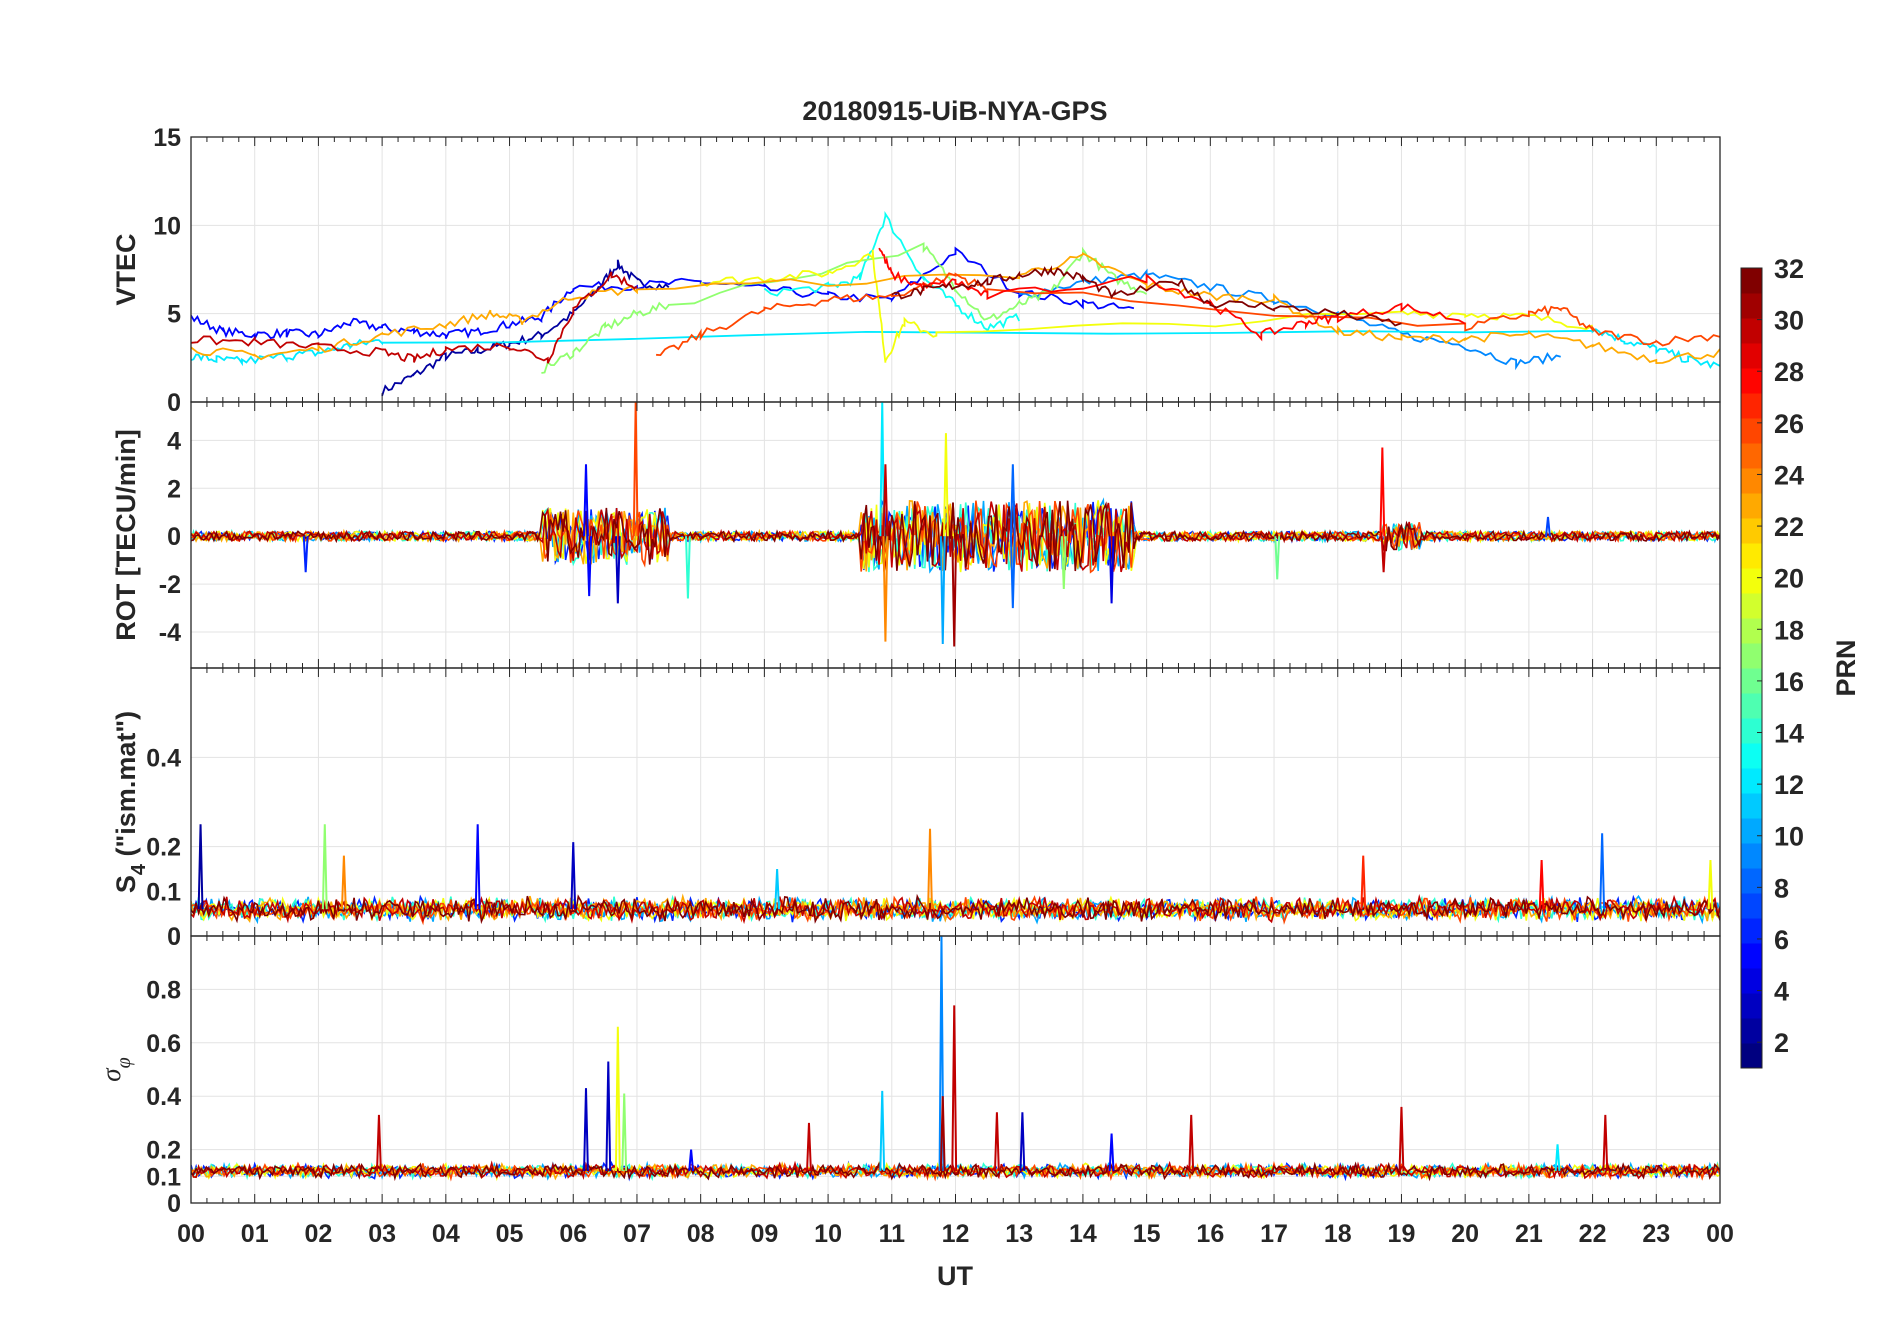 Image resolution: width=1902 pixels, height=1330 pixels. What do you see at coordinates (167, 138) in the screenshot?
I see `y-tick-label: 15` at bounding box center [167, 138].